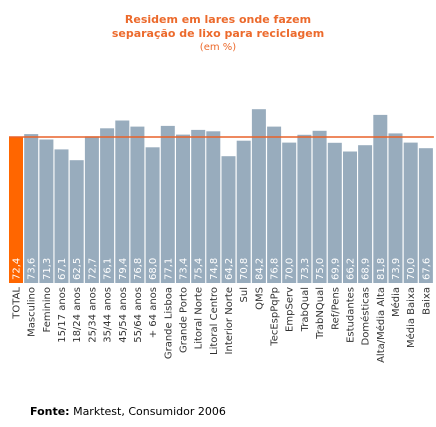 The image size is (436, 427). I want to click on value-label-0: 72,4, so click(17, 269).